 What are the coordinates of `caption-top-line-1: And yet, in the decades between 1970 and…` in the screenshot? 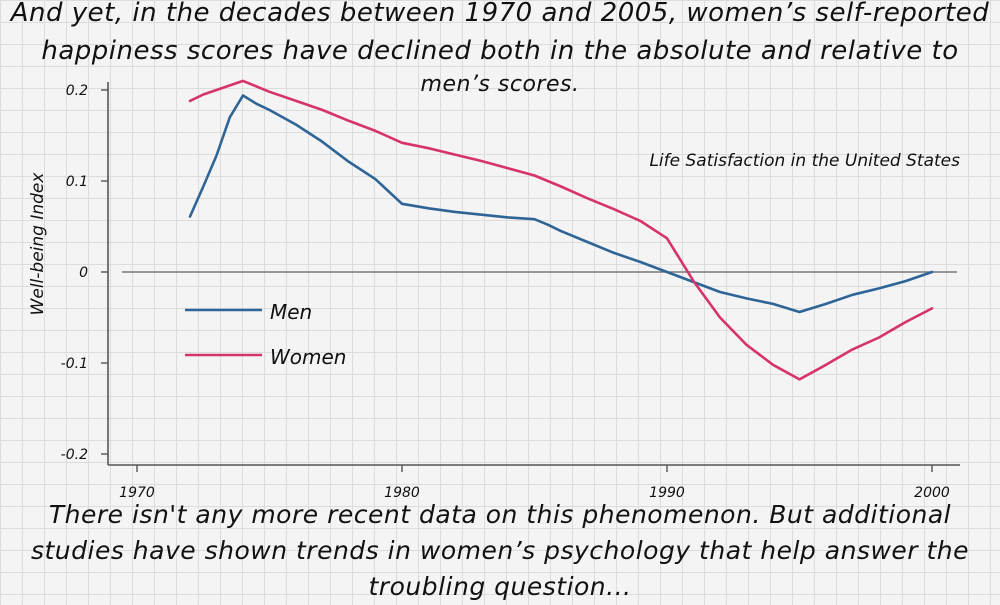 It's located at (500, 14).